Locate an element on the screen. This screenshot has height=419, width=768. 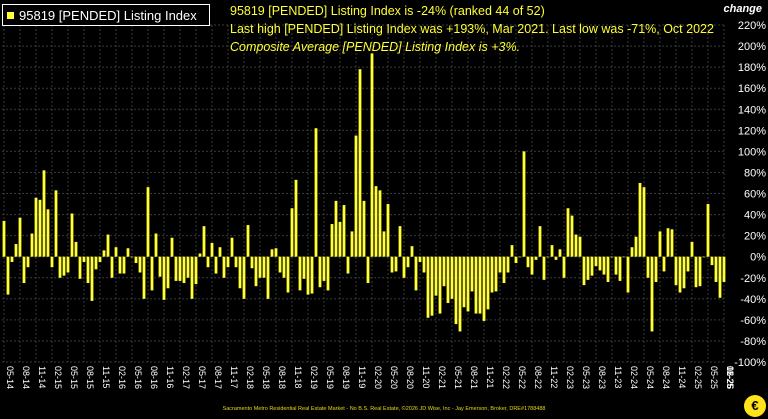
x-tick-label: 11-20 is located at coordinates (426, 377).